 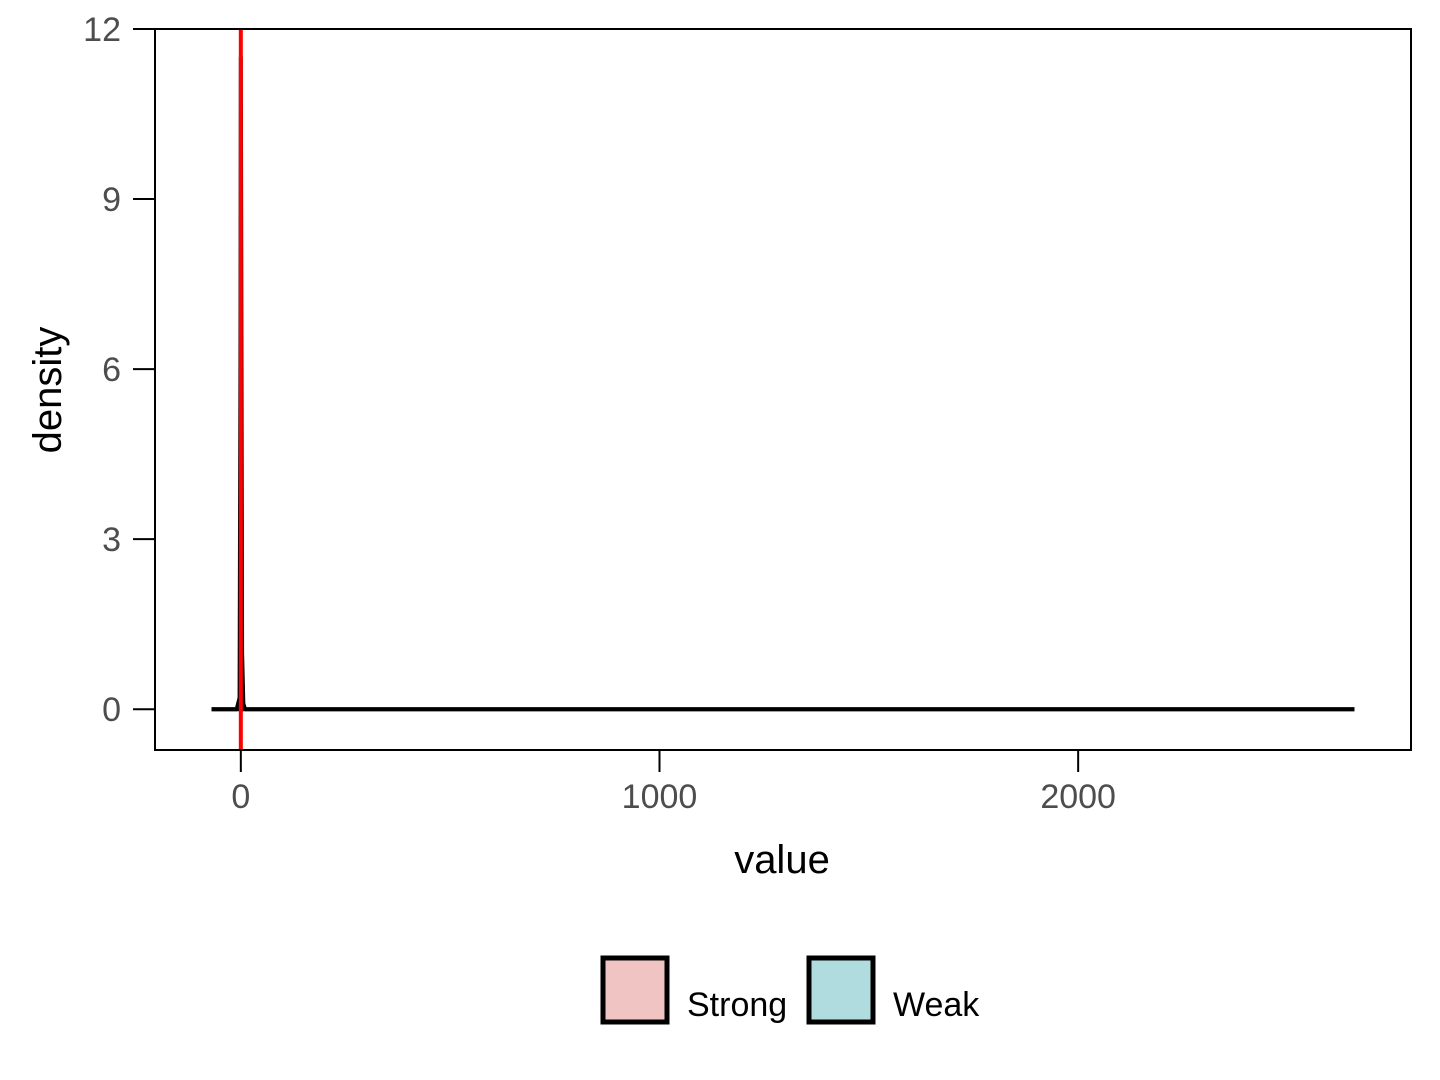 I want to click on x-axis: 0 1000 2000, so click(x=673, y=783).